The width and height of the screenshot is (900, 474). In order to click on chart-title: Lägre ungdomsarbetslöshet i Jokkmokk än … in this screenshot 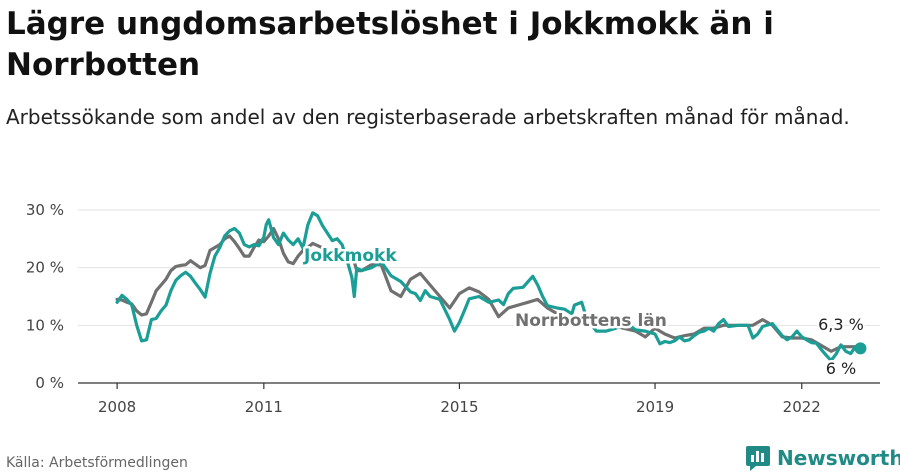, I will do `click(390, 44)`.